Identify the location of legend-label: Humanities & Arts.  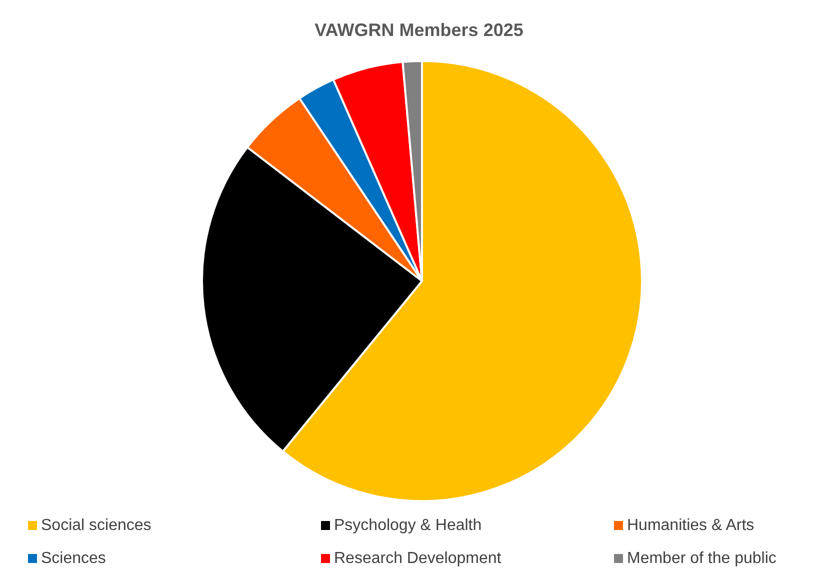
(690, 525).